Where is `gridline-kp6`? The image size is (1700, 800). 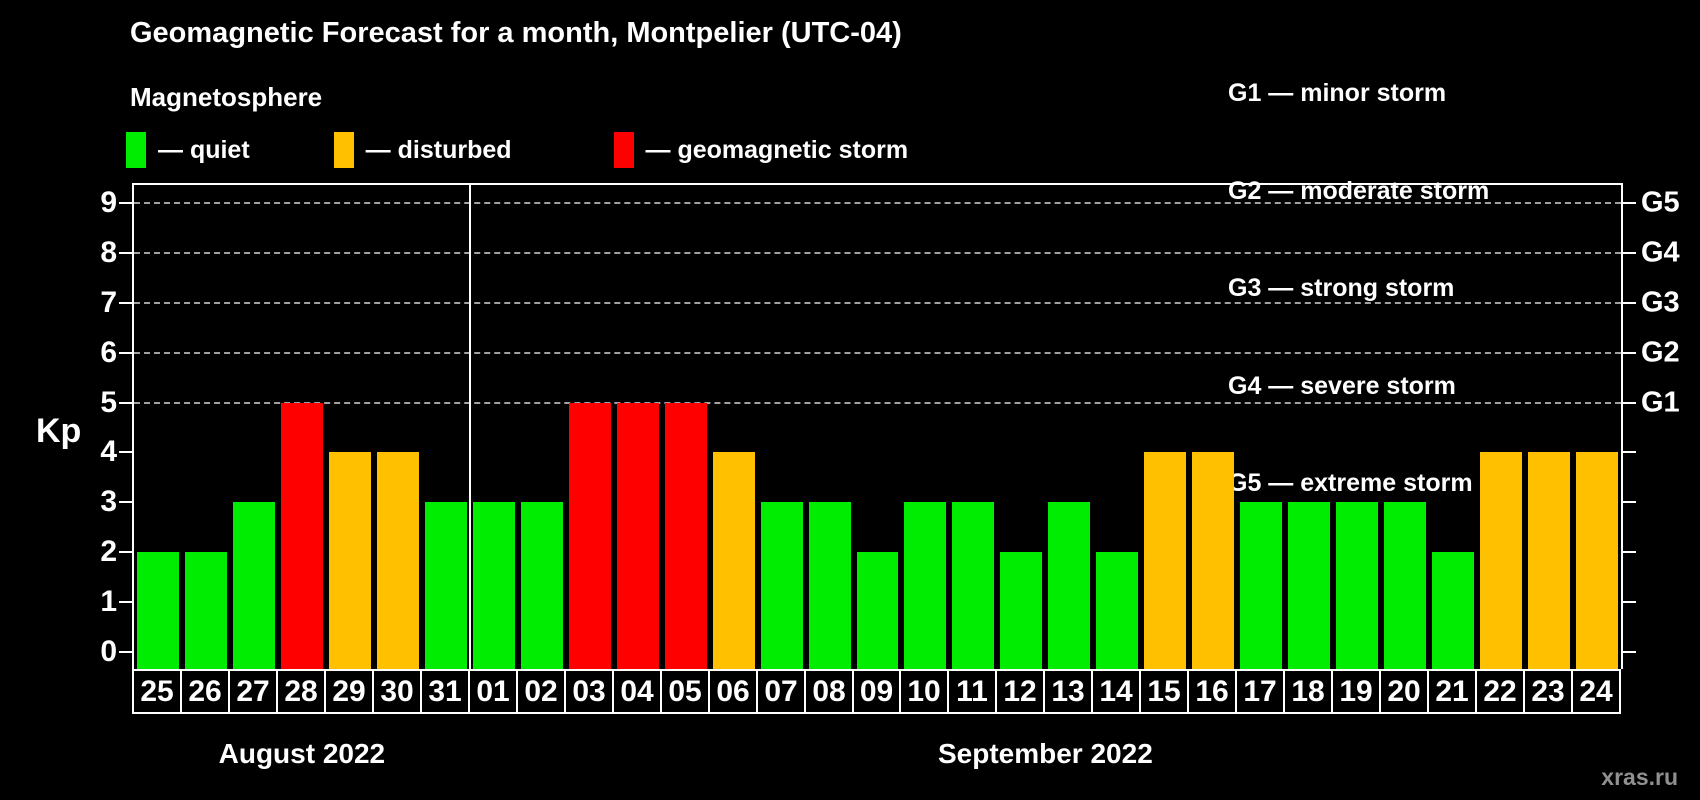
gridline-kp6 is located at coordinates (877, 352).